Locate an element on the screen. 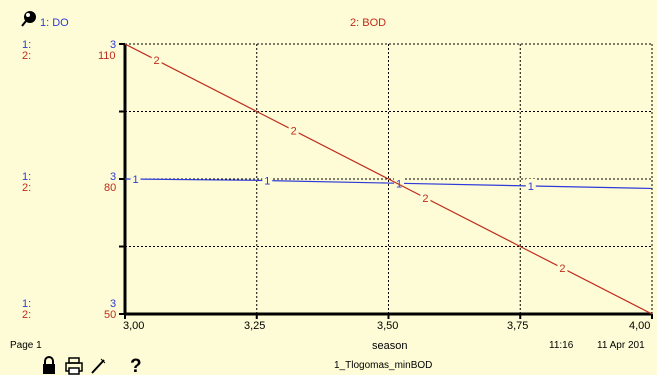 This screenshot has width=657, height=375. axis-mid-series1-idx: 1: is located at coordinates (27, 177).